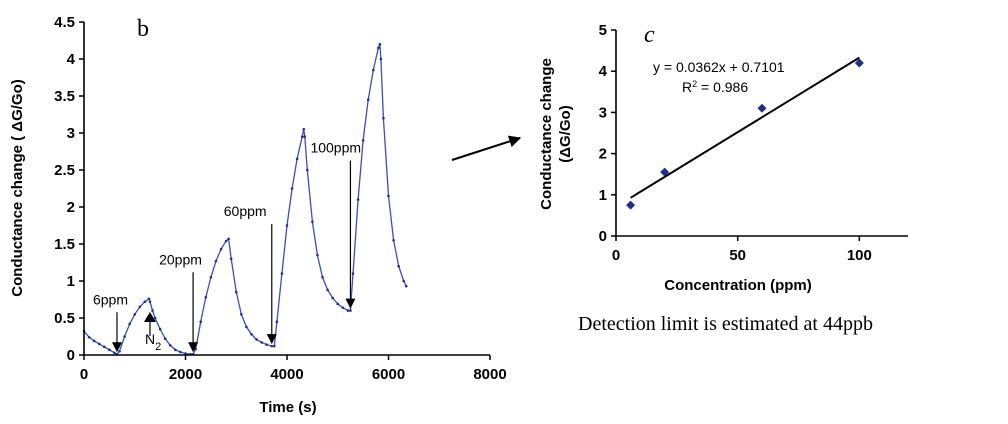  I want to click on panel-b-y-tick-label: 4.5, so click(64, 22).